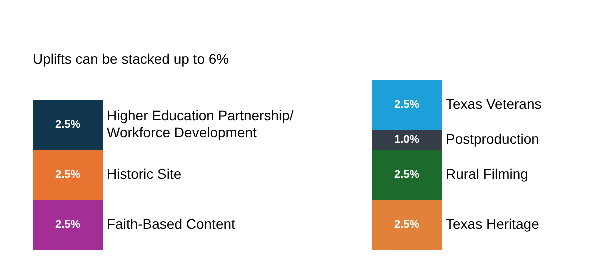 This screenshot has width=609, height=279. What do you see at coordinates (493, 138) in the screenshot?
I see `series-label: Postproduction` at bounding box center [493, 138].